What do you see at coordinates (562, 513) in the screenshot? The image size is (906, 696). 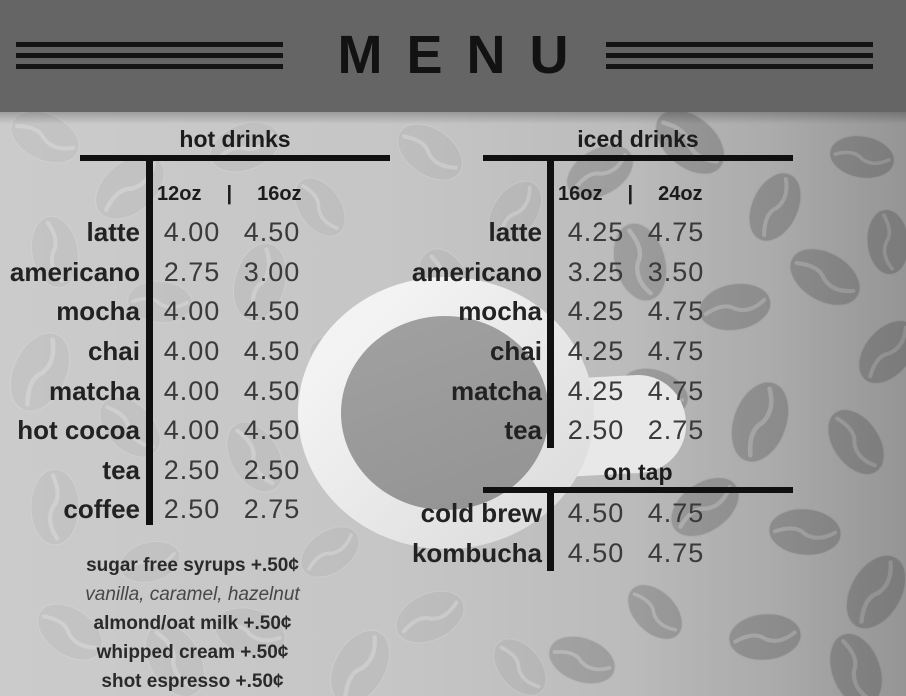 I see `menu-row: cold brew 4.50 4.75` at bounding box center [562, 513].